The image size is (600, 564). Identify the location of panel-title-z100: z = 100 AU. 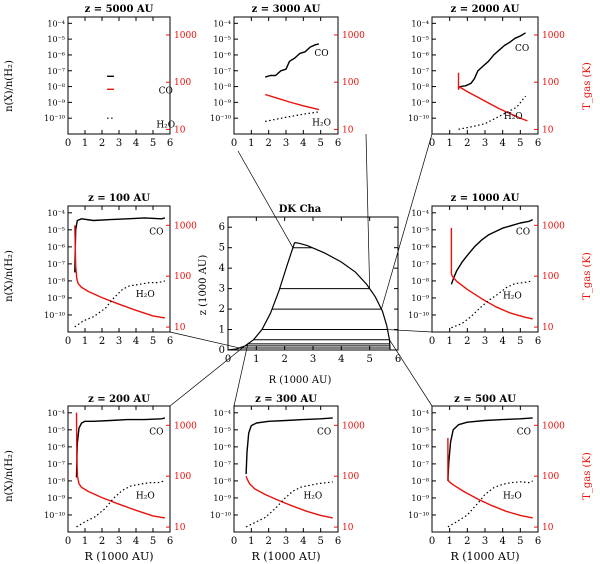
(119, 198).